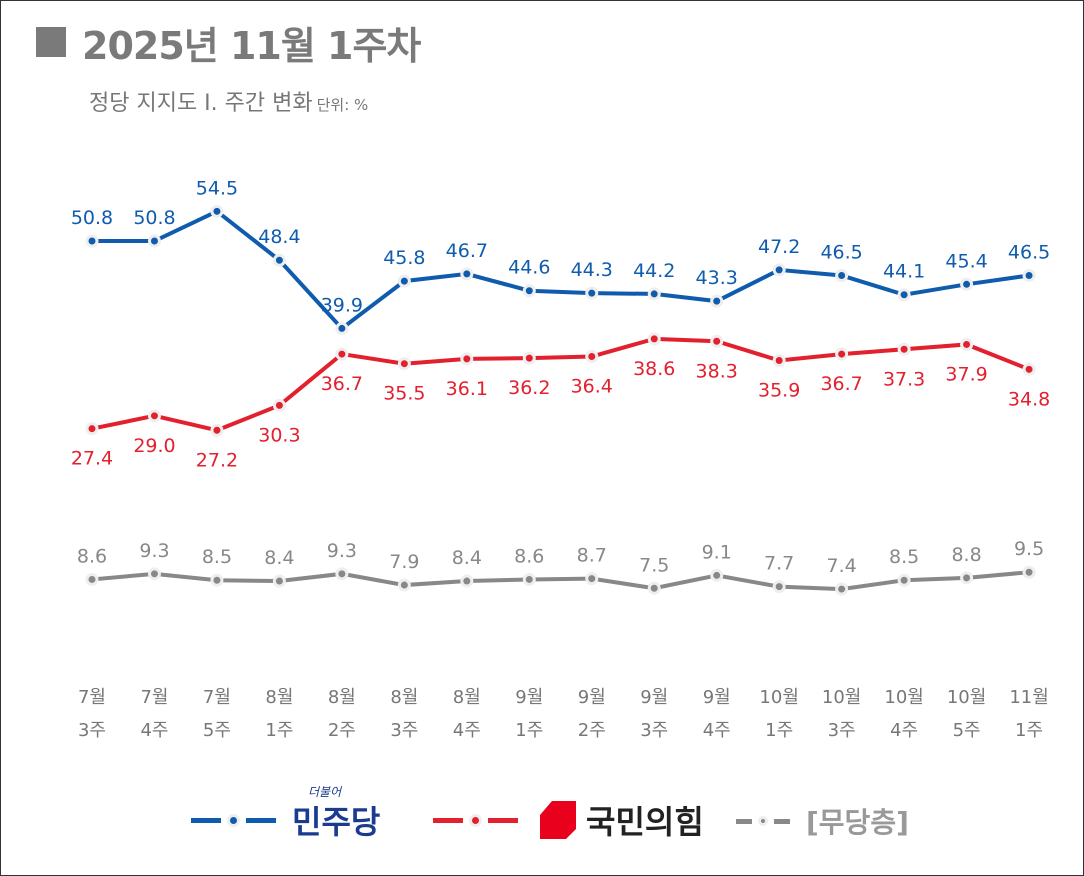 The width and height of the screenshot is (1084, 876). I want to click on legend-item-independent: [무당층], so click(822, 821).